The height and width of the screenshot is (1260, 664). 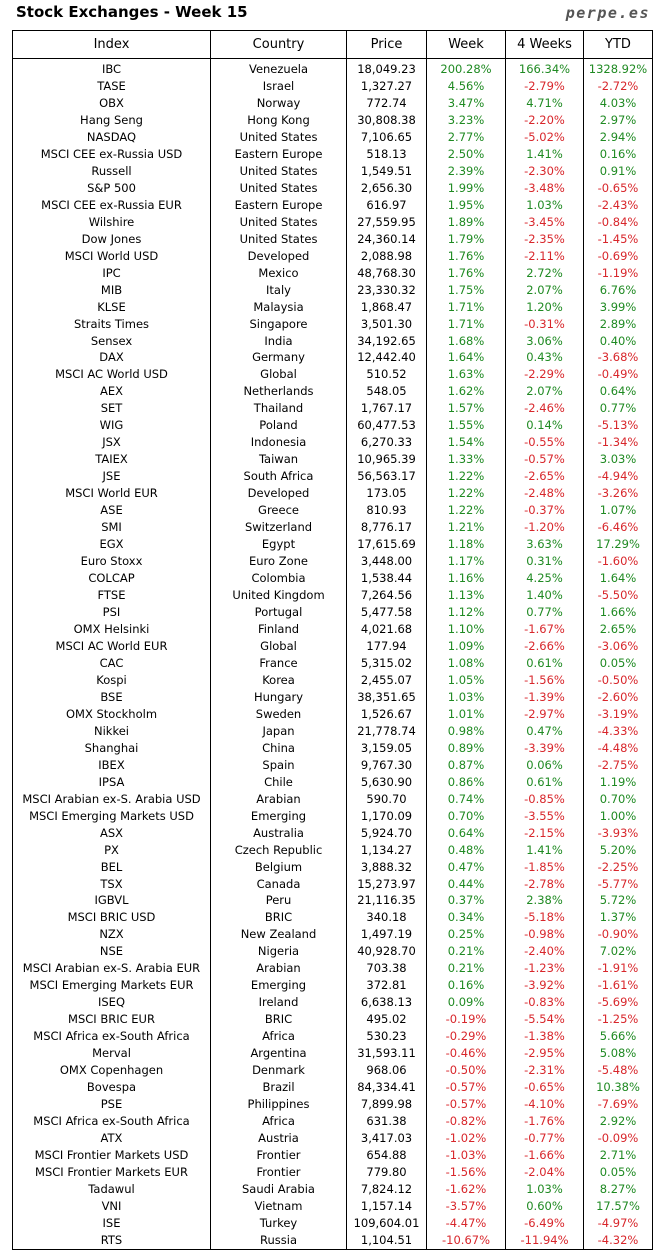 I want to click on price-cell: 10,965.39, so click(x=386, y=459).